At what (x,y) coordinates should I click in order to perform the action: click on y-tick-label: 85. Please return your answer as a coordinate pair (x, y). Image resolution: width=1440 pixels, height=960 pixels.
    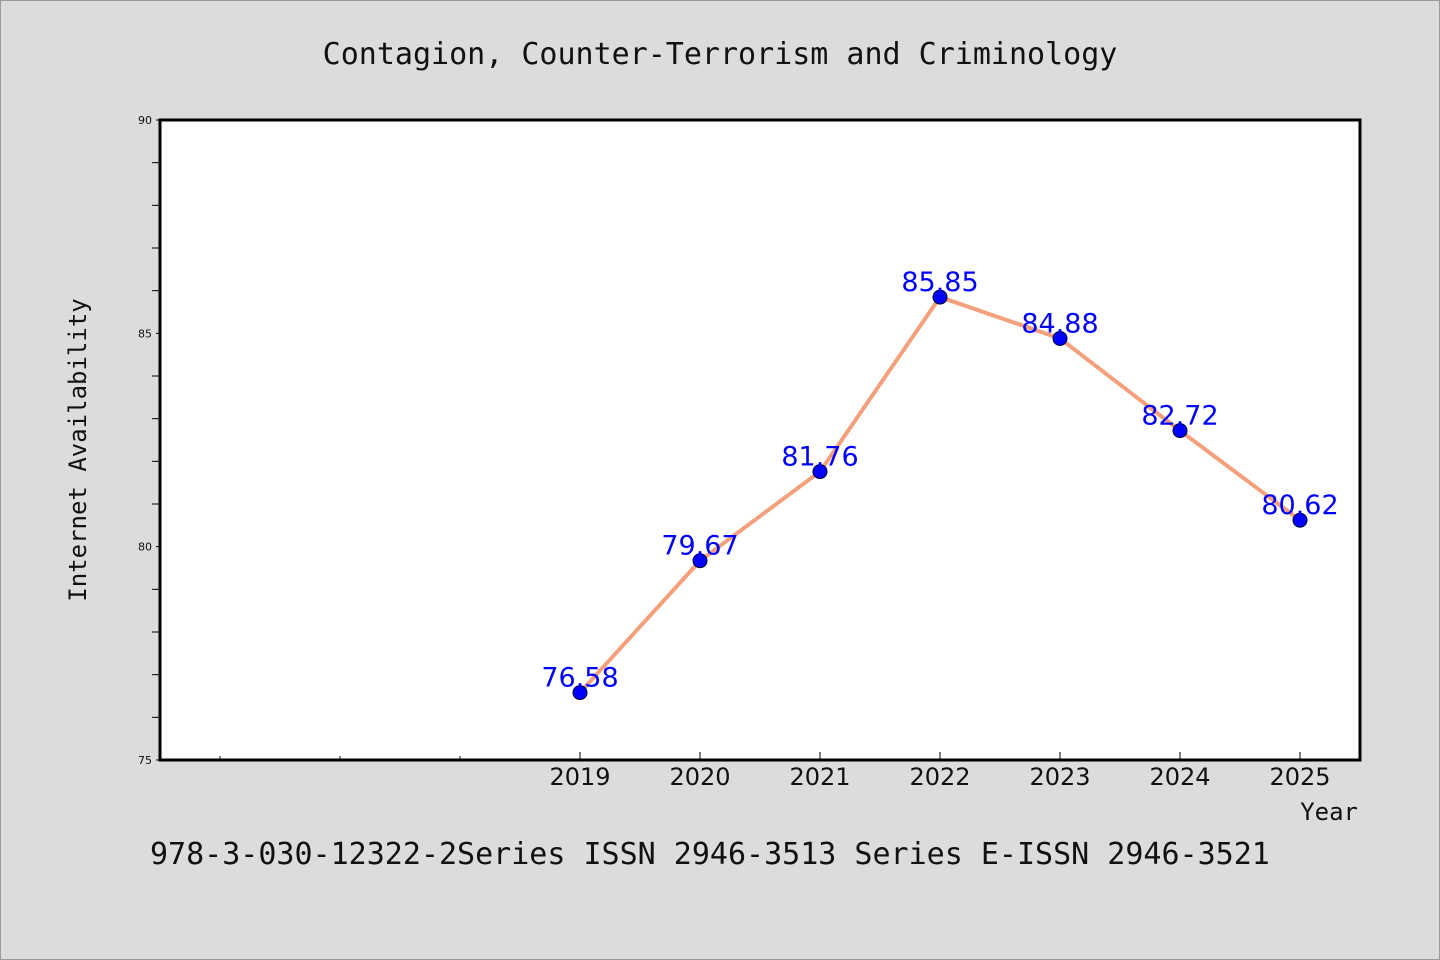
    Looking at the image, I should click on (145, 333).